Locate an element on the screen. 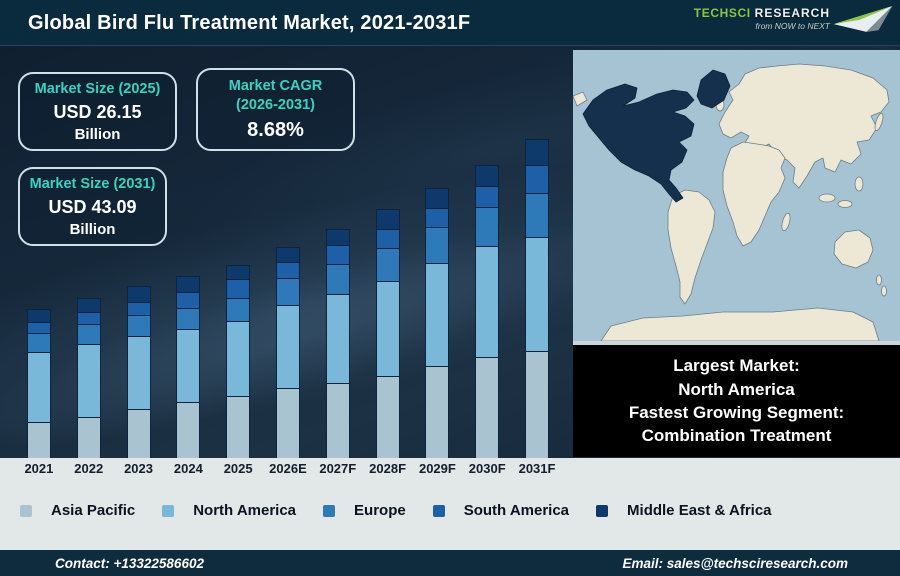 Image resolution: width=900 pixels, height=576 pixels. year-label-2030f: 2030F is located at coordinates (487, 468).